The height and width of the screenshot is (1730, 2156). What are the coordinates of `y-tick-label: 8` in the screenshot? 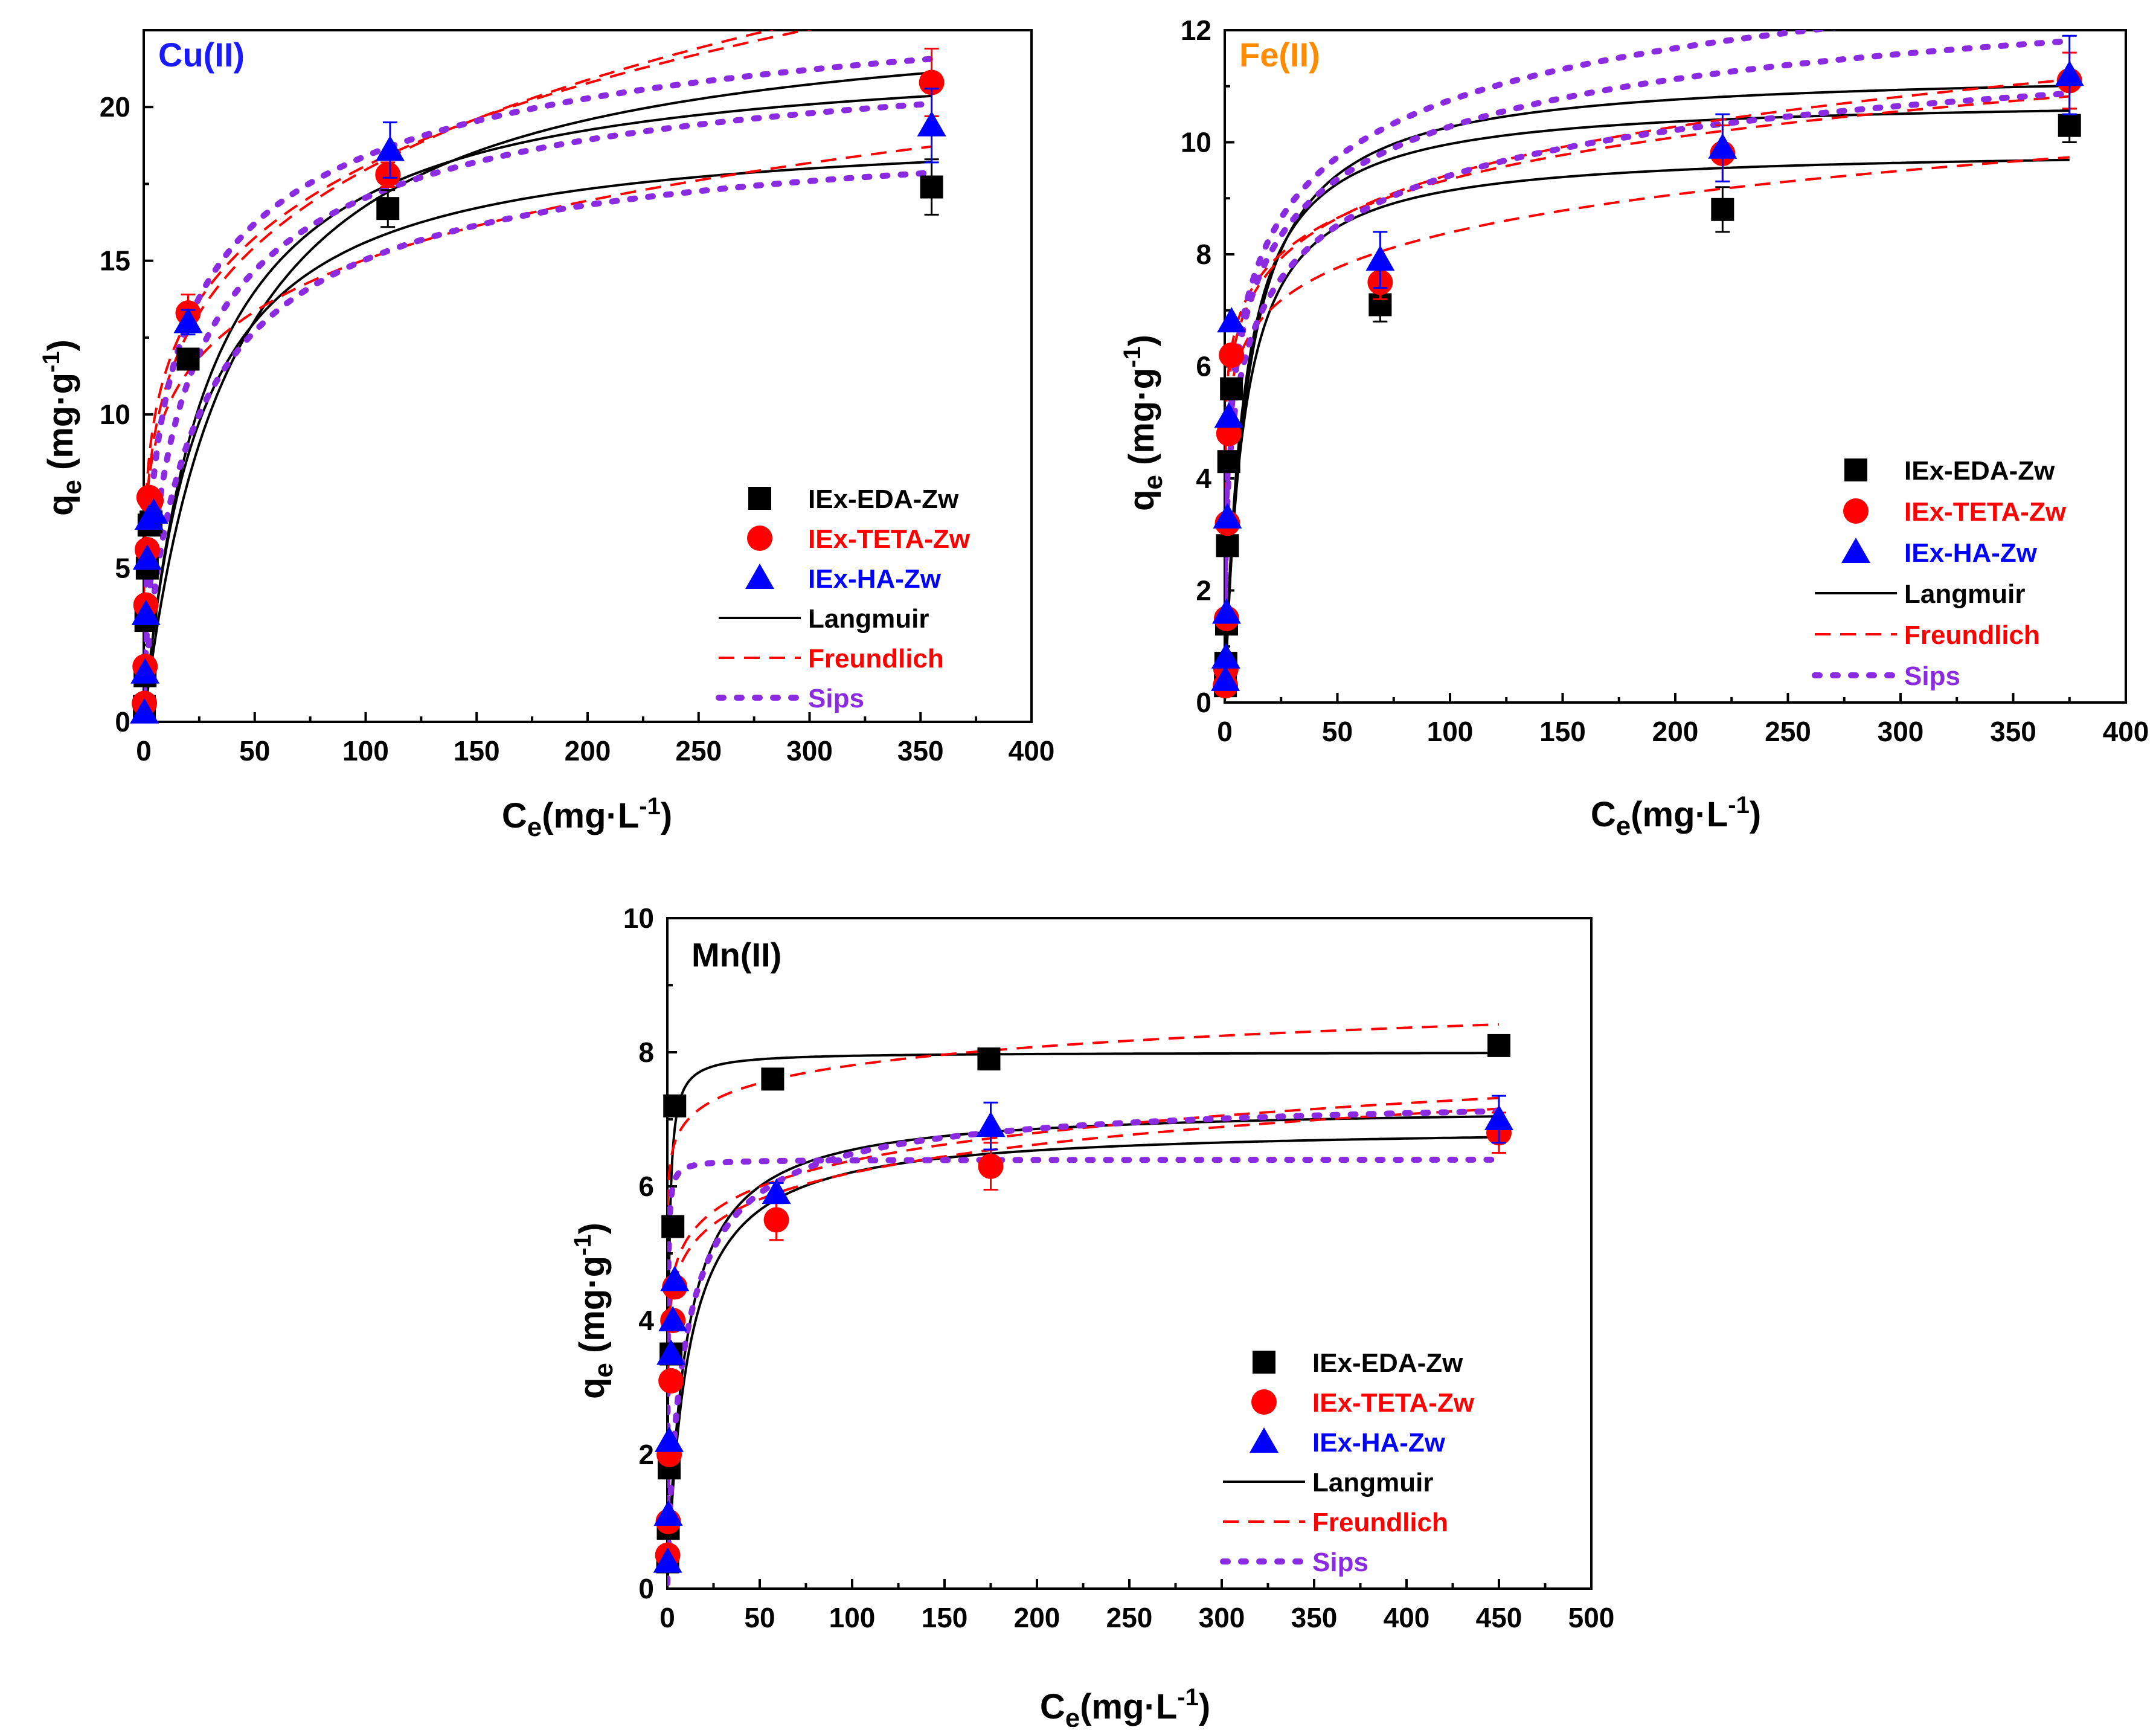 It's located at (1203, 254).